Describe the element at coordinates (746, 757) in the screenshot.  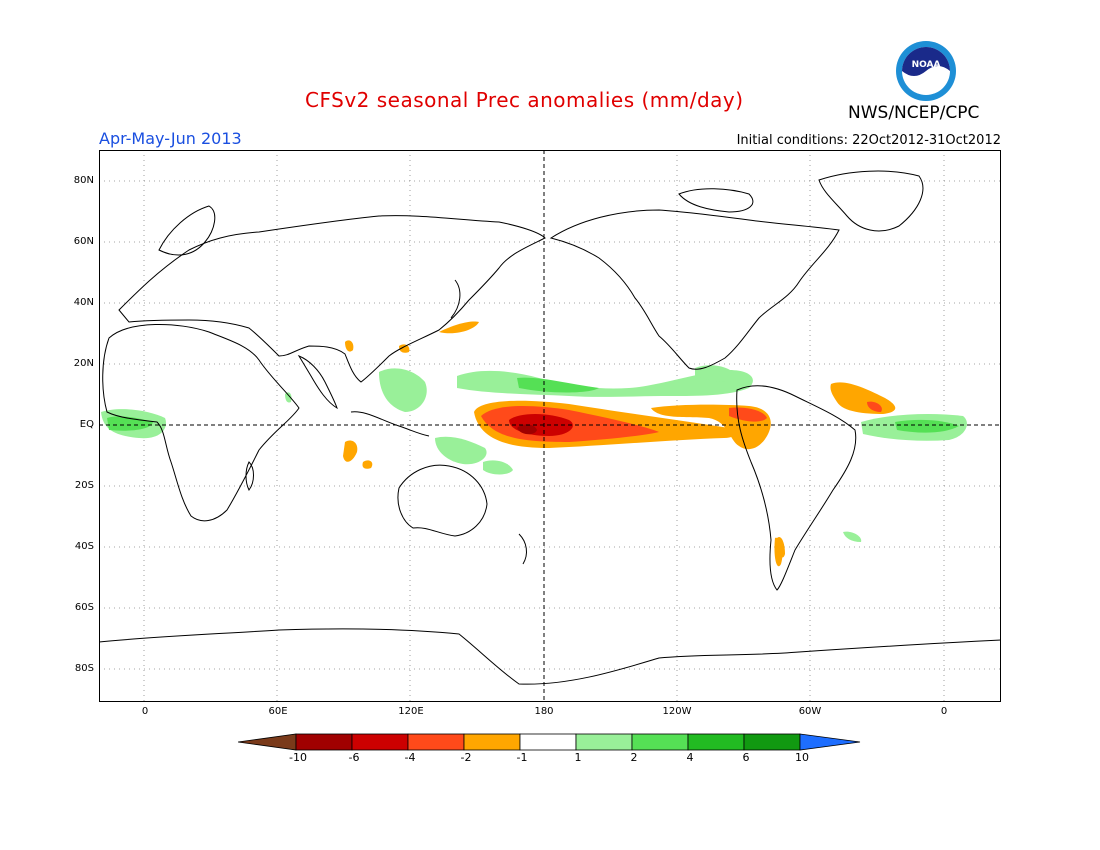
I see `colorbar-label-6: 6` at that location.